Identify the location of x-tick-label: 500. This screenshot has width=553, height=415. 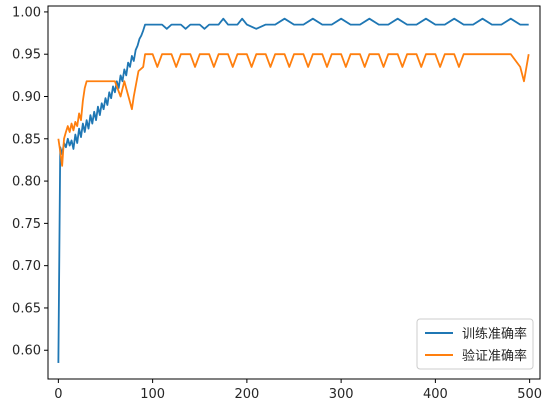
(529, 394).